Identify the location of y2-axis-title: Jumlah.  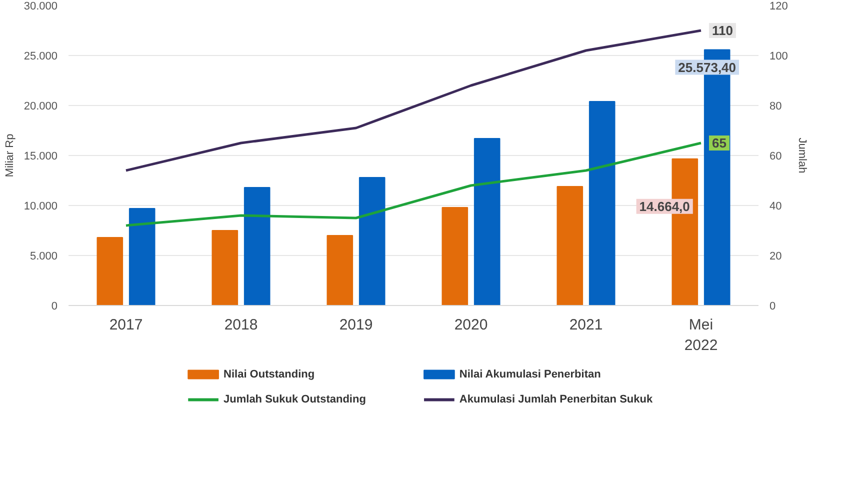
(802, 156).